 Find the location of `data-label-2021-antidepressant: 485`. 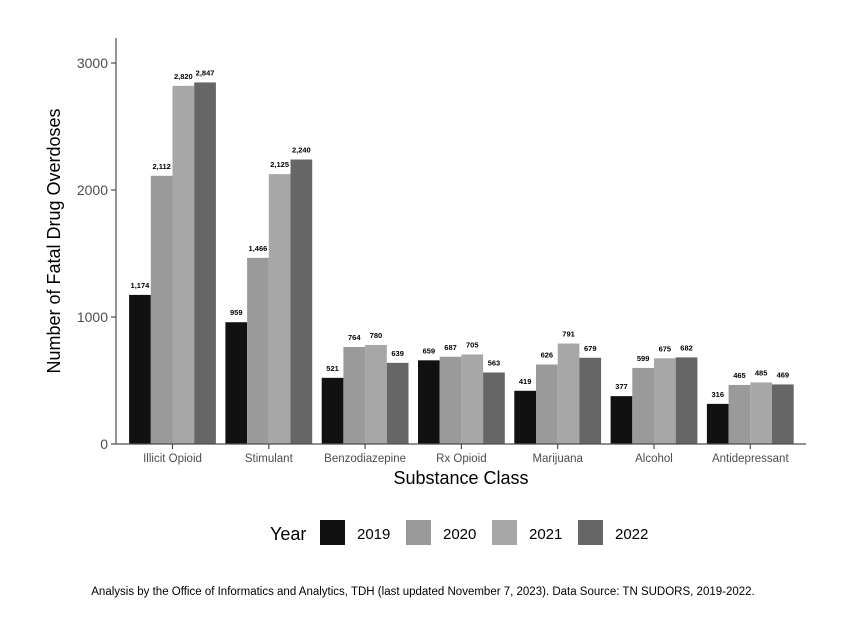

data-label-2021-antidepressant: 485 is located at coordinates (761, 372).